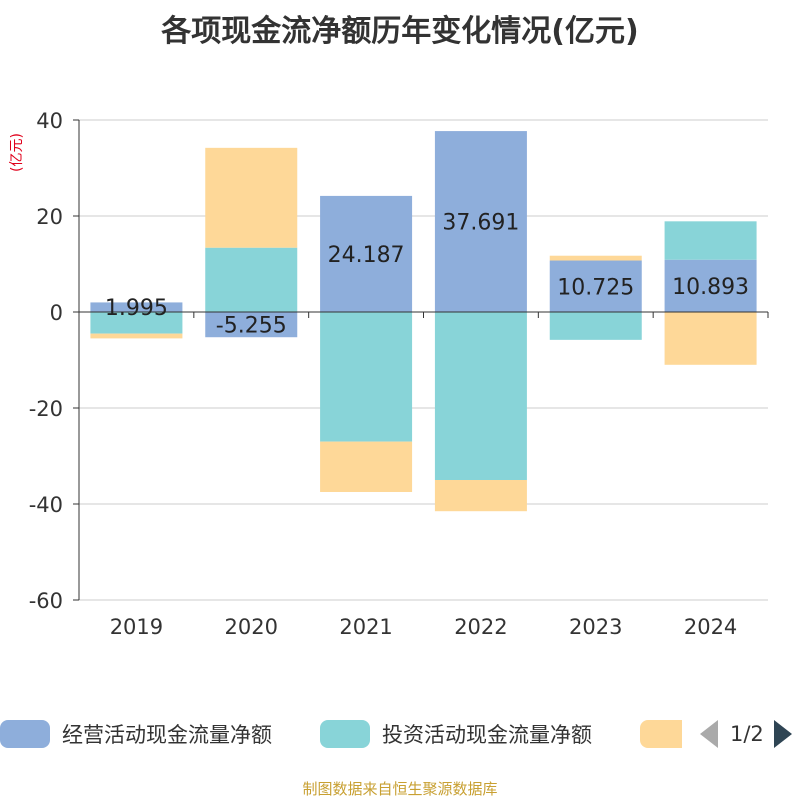  What do you see at coordinates (782, 734) in the screenshot?
I see `next-page-icon` at bounding box center [782, 734].